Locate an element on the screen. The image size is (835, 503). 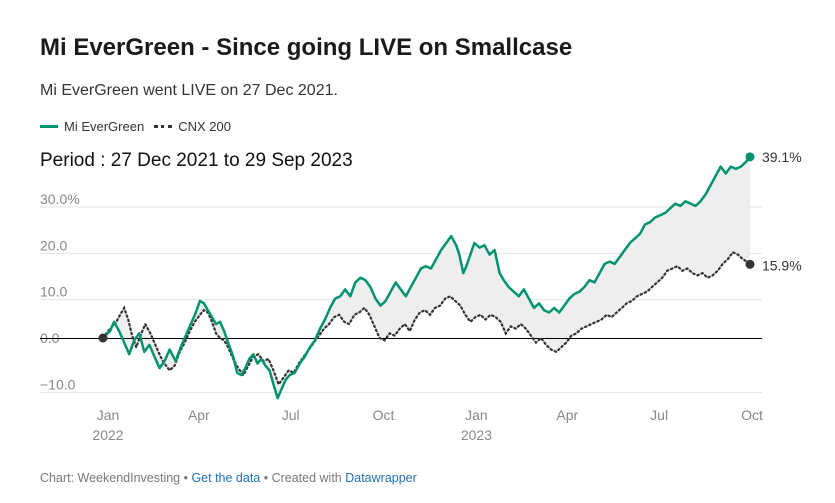
x-tick-year-label: 2022 is located at coordinates (107, 435).